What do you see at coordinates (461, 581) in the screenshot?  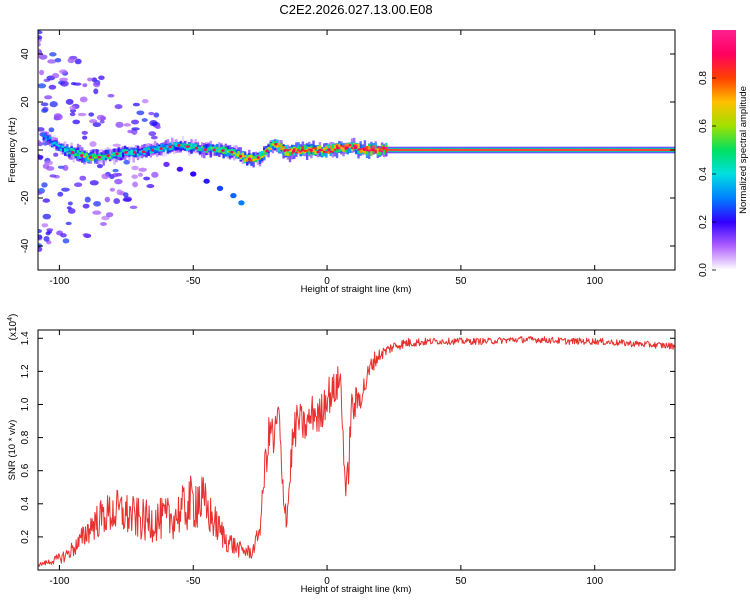 I see `snr-x-tick-label: 50` at bounding box center [461, 581].